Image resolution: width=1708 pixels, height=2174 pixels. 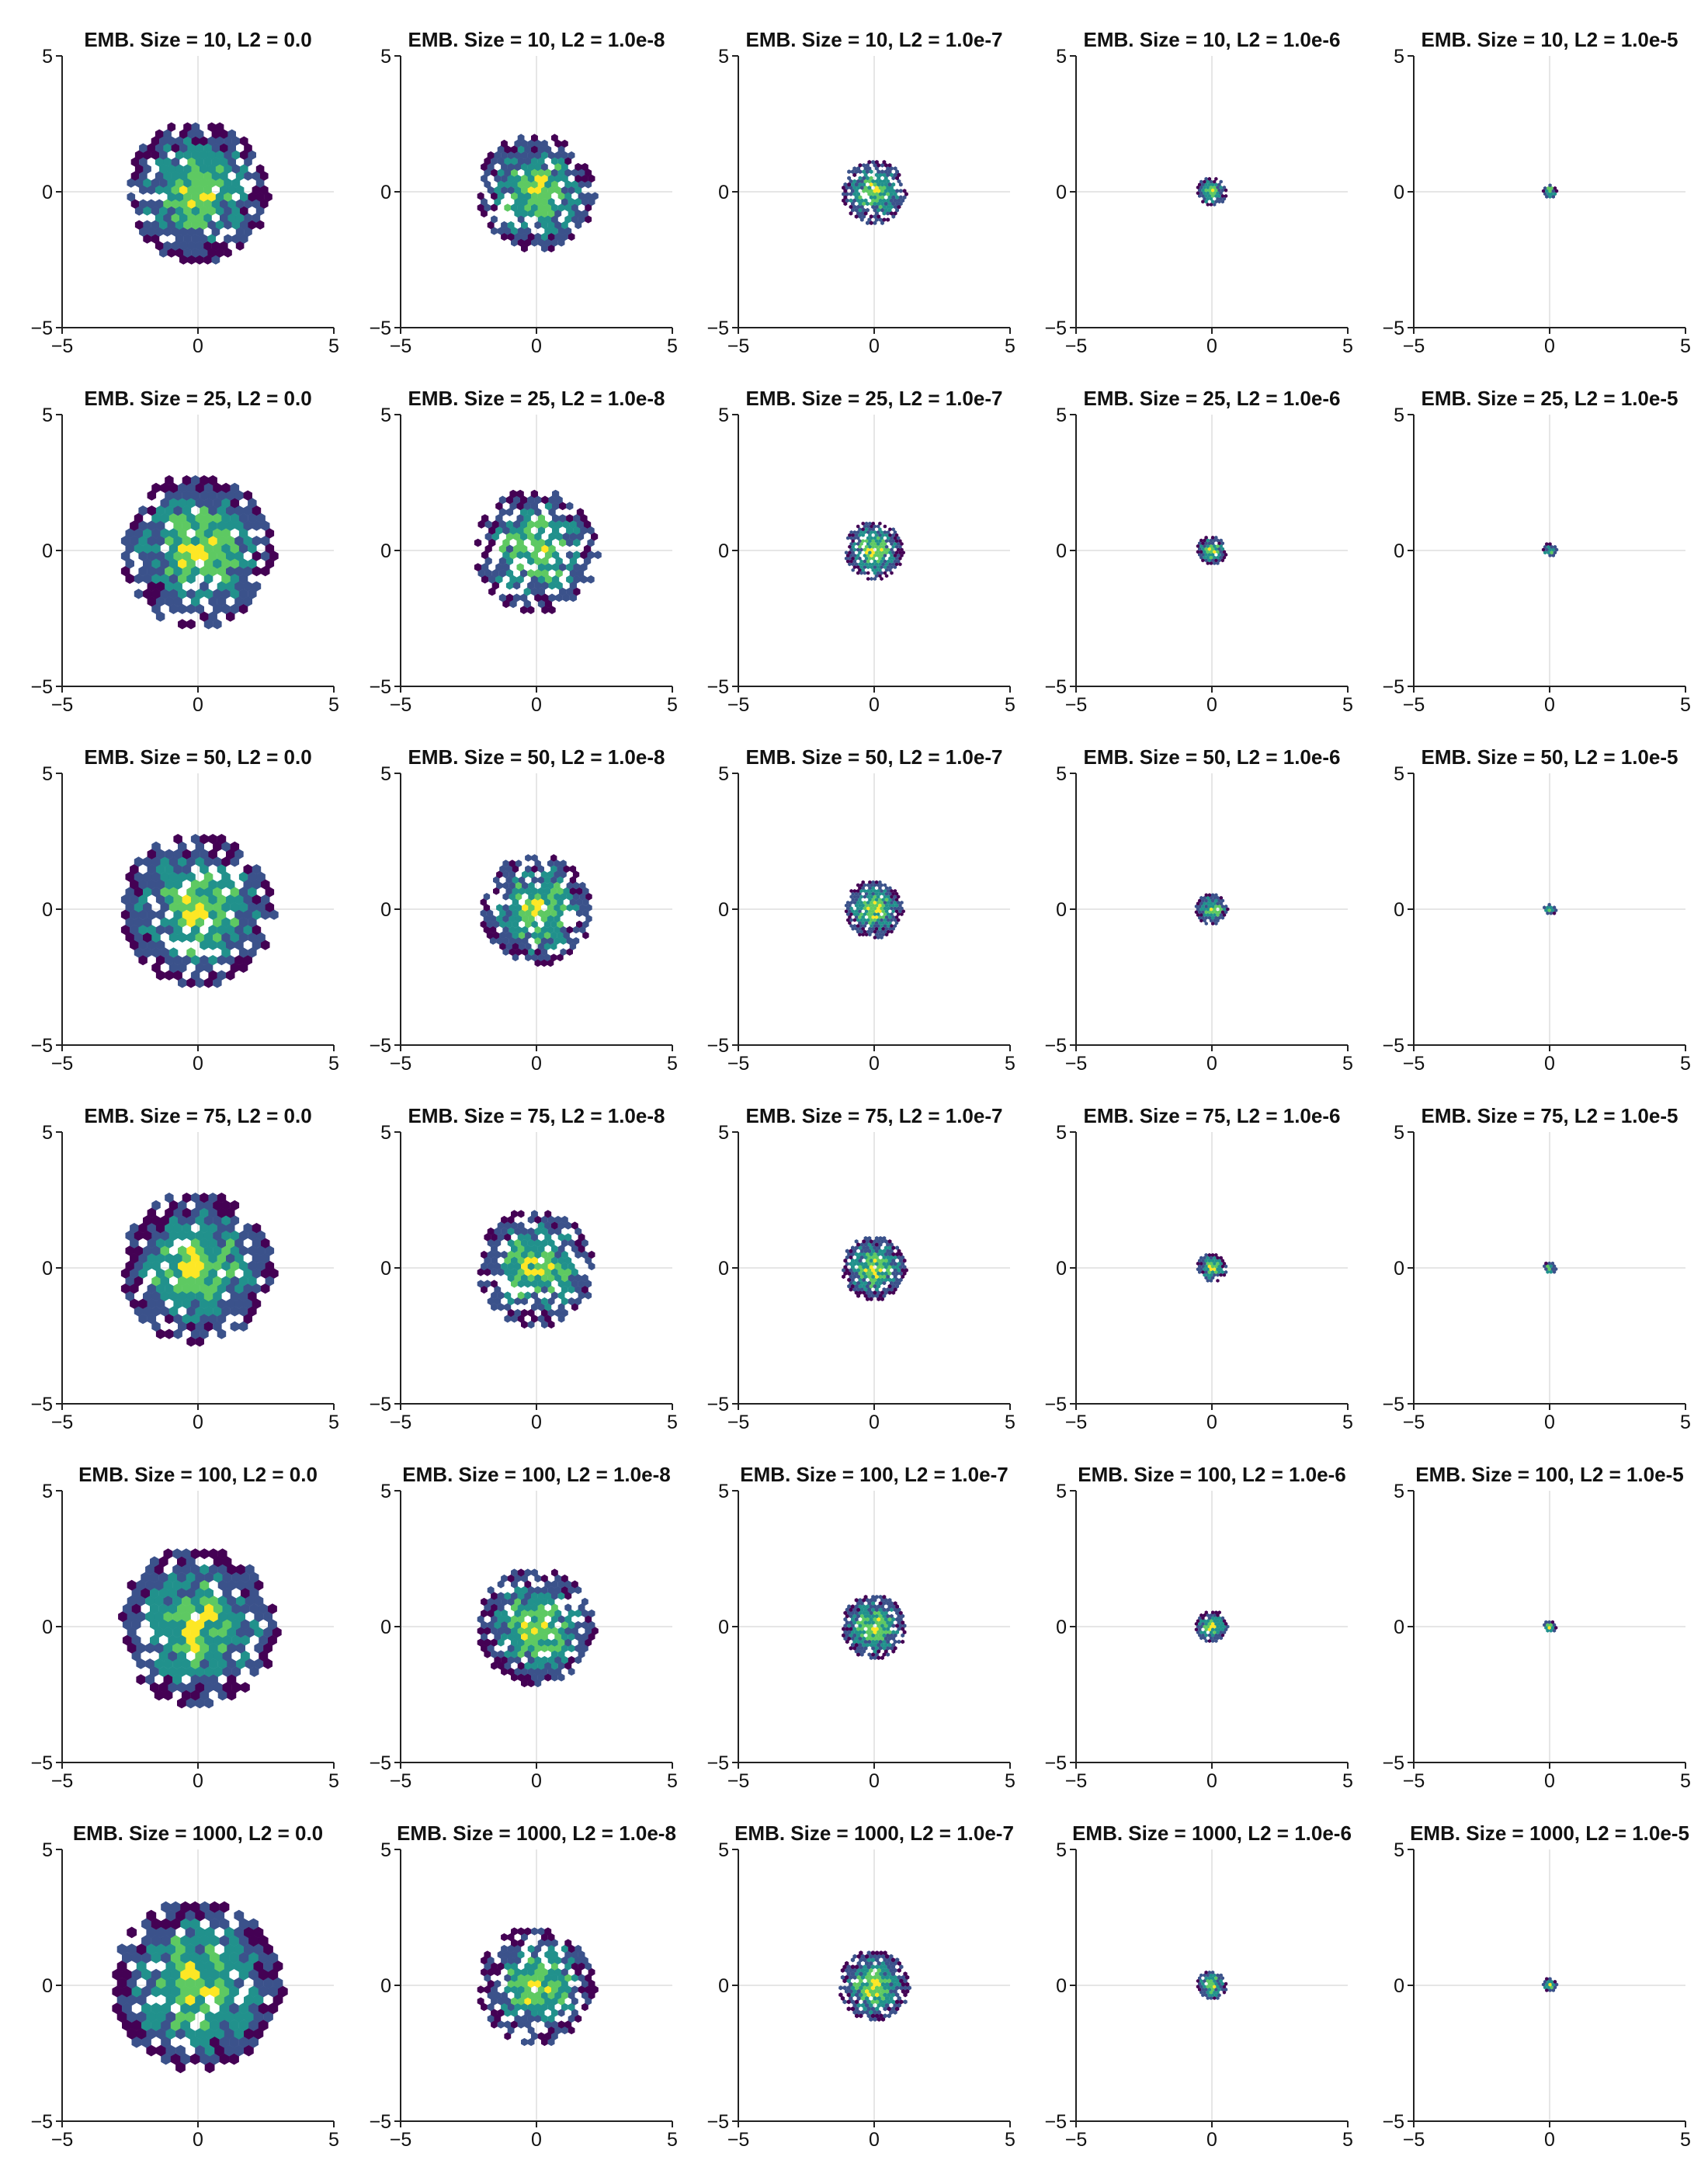 What do you see at coordinates (536, 2140) in the screenshot?
I see `x-tick-label: 0` at bounding box center [536, 2140].